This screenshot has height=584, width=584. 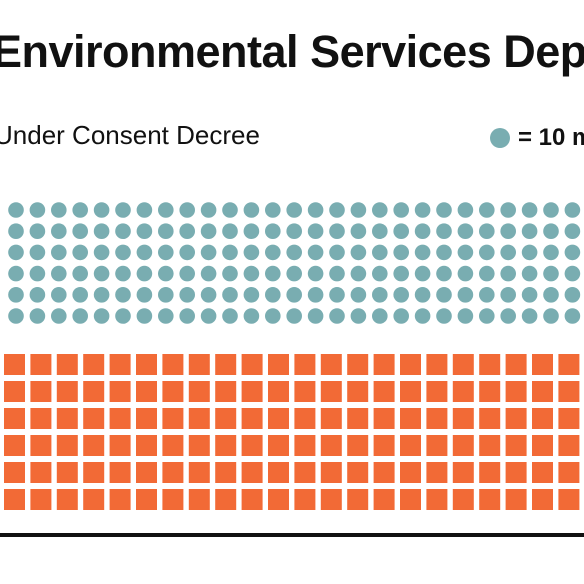 What do you see at coordinates (551, 137) in the screenshot?
I see `legend-label: = 10 million gallons` at bounding box center [551, 137].